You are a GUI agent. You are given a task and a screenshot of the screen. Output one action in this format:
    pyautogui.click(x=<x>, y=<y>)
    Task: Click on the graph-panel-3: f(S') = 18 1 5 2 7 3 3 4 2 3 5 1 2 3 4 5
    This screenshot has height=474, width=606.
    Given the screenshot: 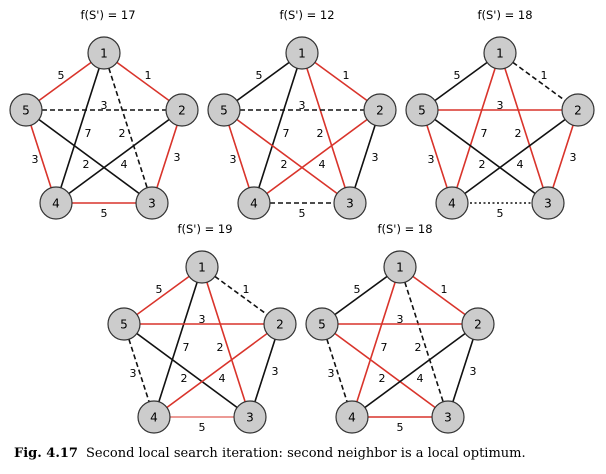 What is the action you would take?
    pyautogui.click(x=500, y=114)
    